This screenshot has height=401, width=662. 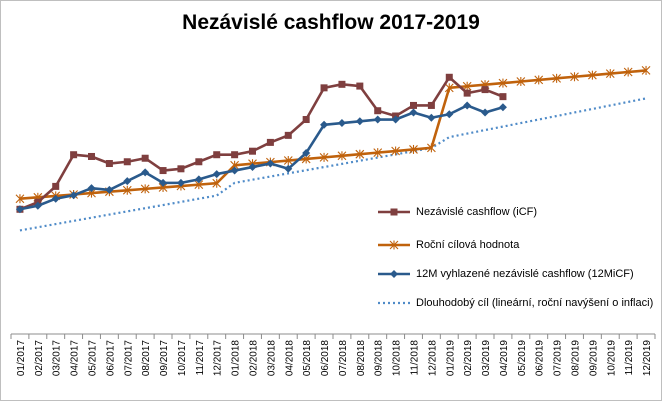 I want to click on x-tick-label: 06/2019, so click(x=540, y=358).